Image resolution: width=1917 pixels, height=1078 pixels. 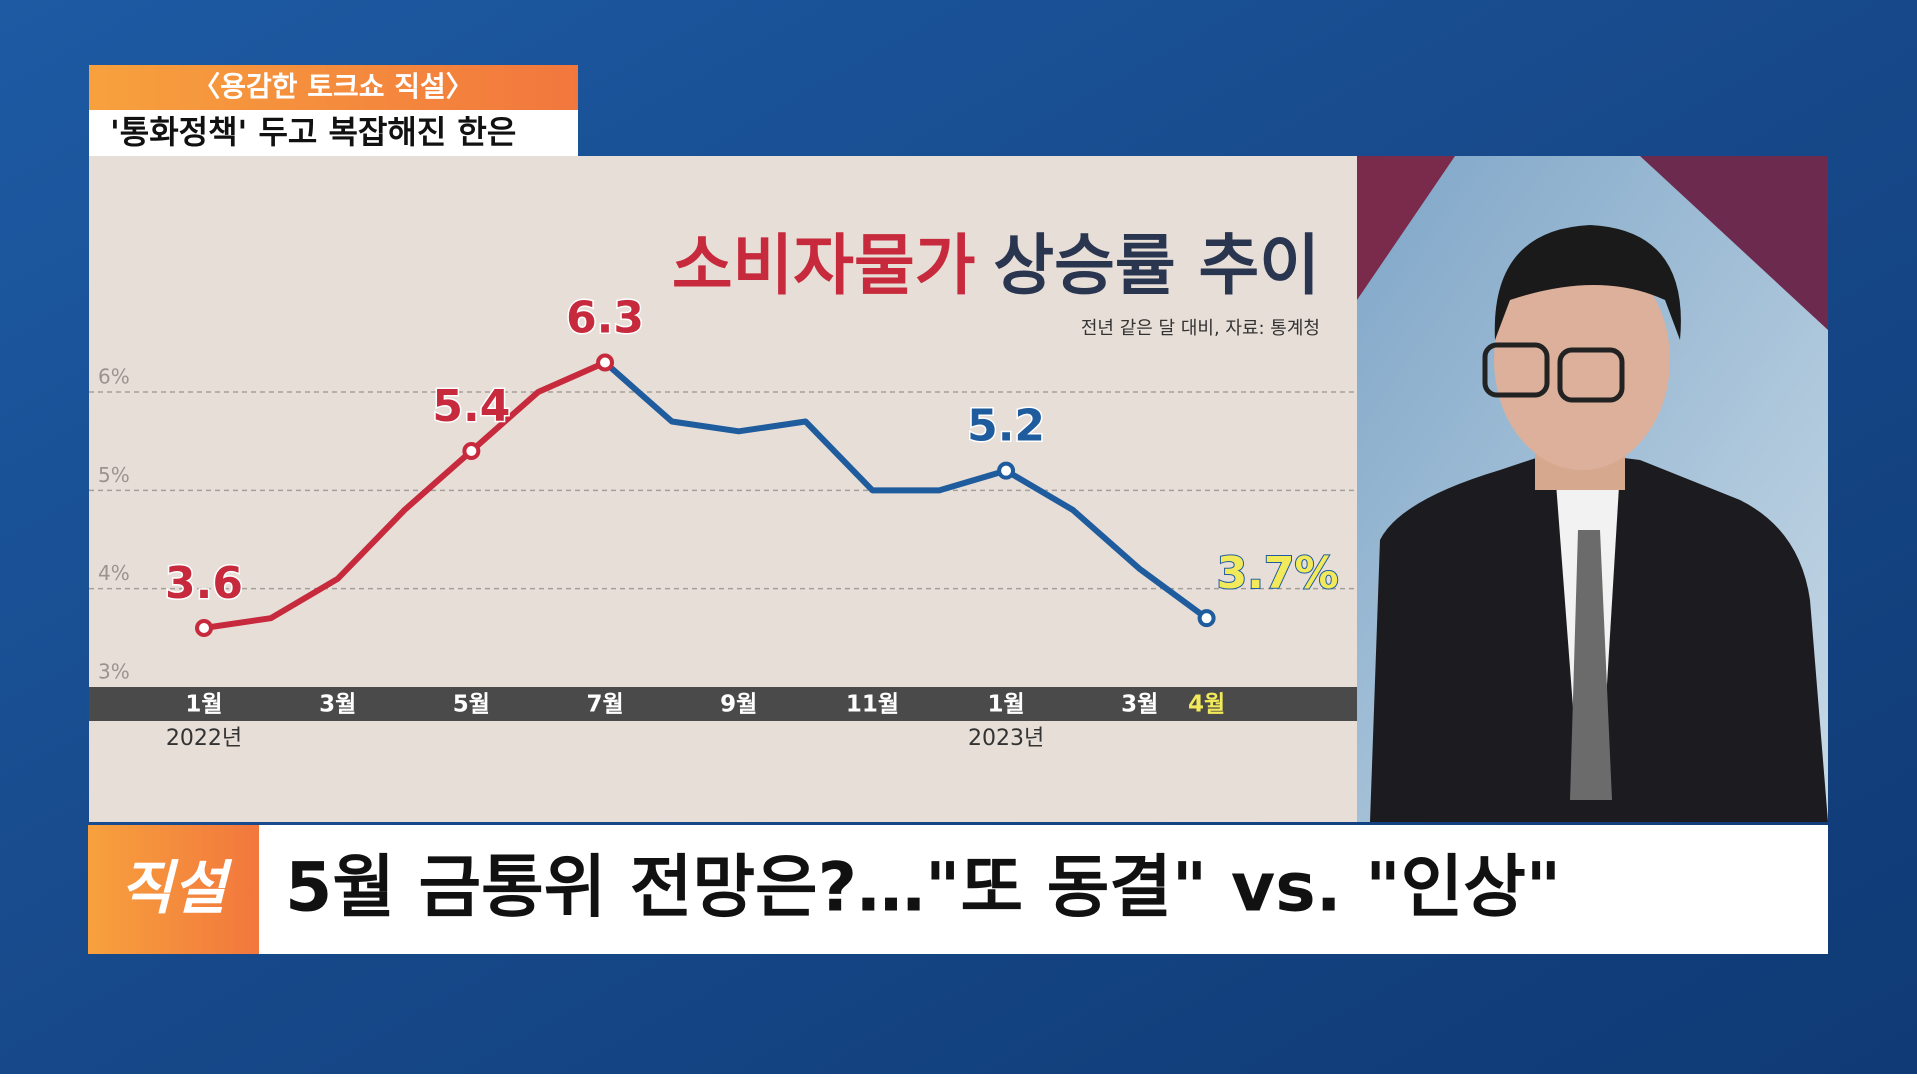 I want to click on year-label: 2022년, so click(x=204, y=738).